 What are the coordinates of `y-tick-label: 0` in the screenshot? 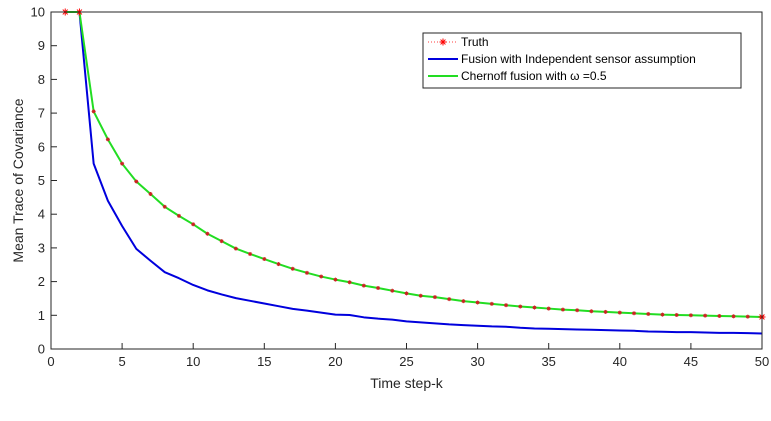 It's located at (41, 349).